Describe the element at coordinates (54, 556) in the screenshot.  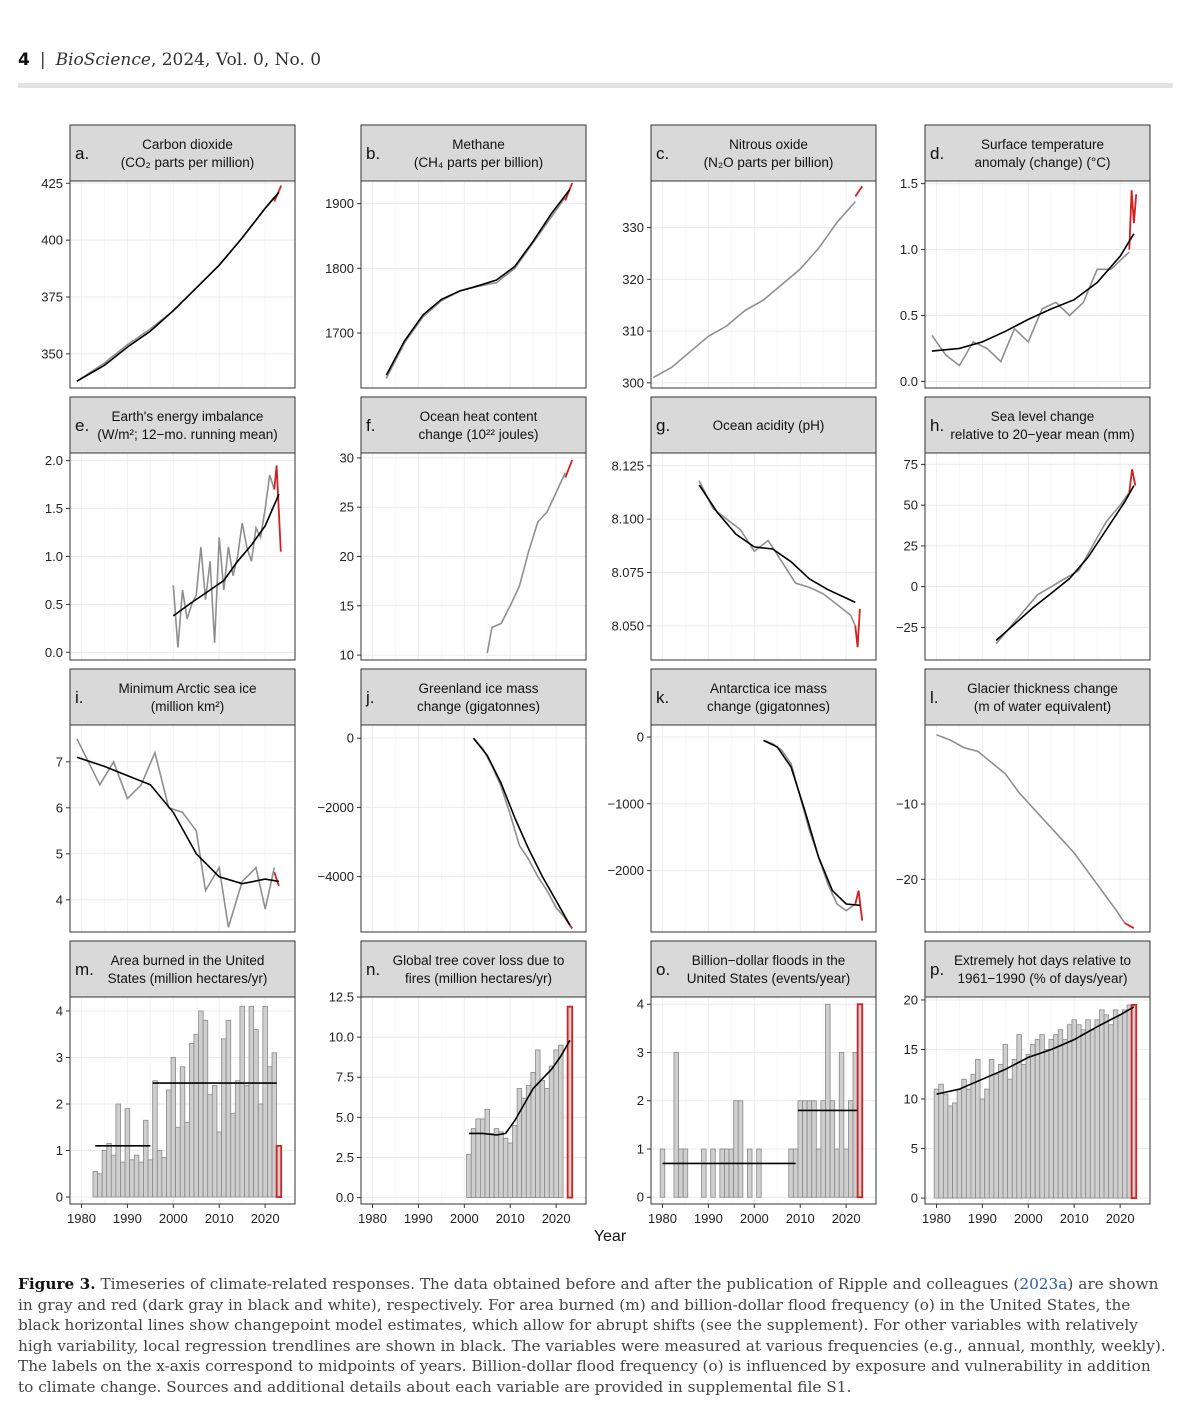
I see `panel-e-ytick-label: 1.0` at that location.